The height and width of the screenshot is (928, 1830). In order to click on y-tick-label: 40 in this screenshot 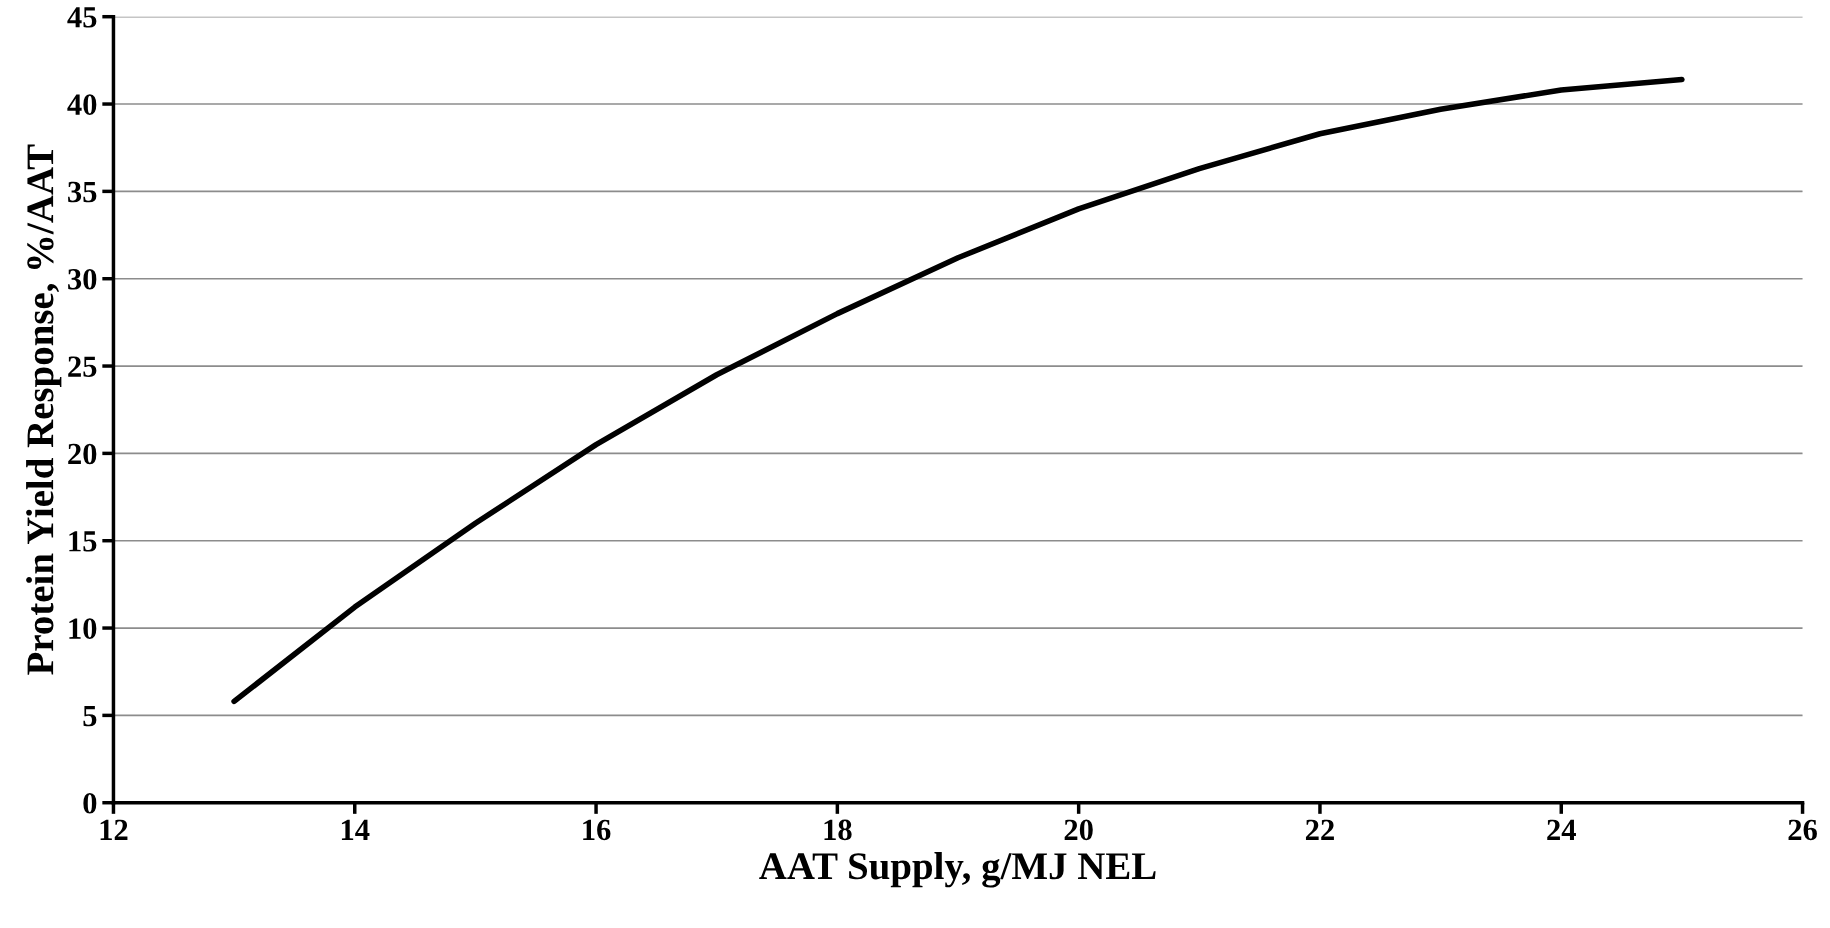, I will do `click(82, 104)`.